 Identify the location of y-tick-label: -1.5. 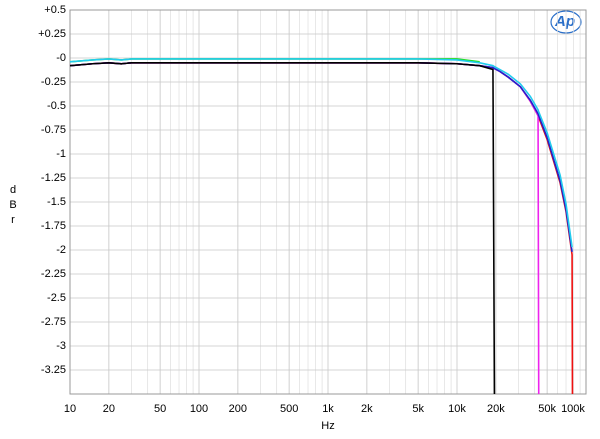
(56, 202).